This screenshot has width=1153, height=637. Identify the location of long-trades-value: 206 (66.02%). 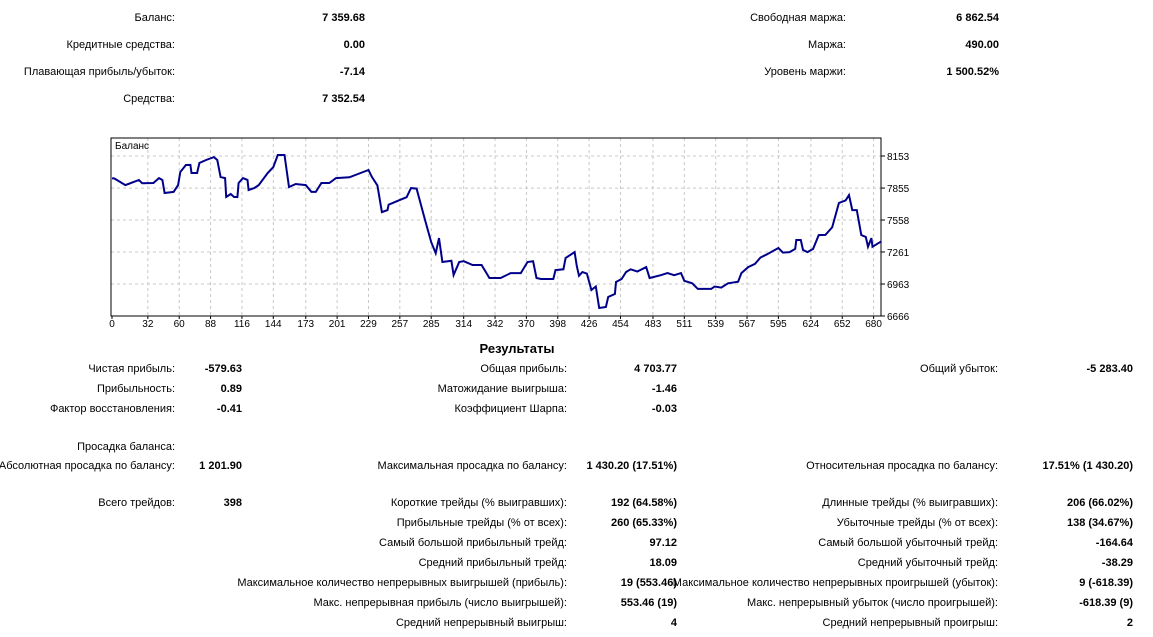
(1099, 503).